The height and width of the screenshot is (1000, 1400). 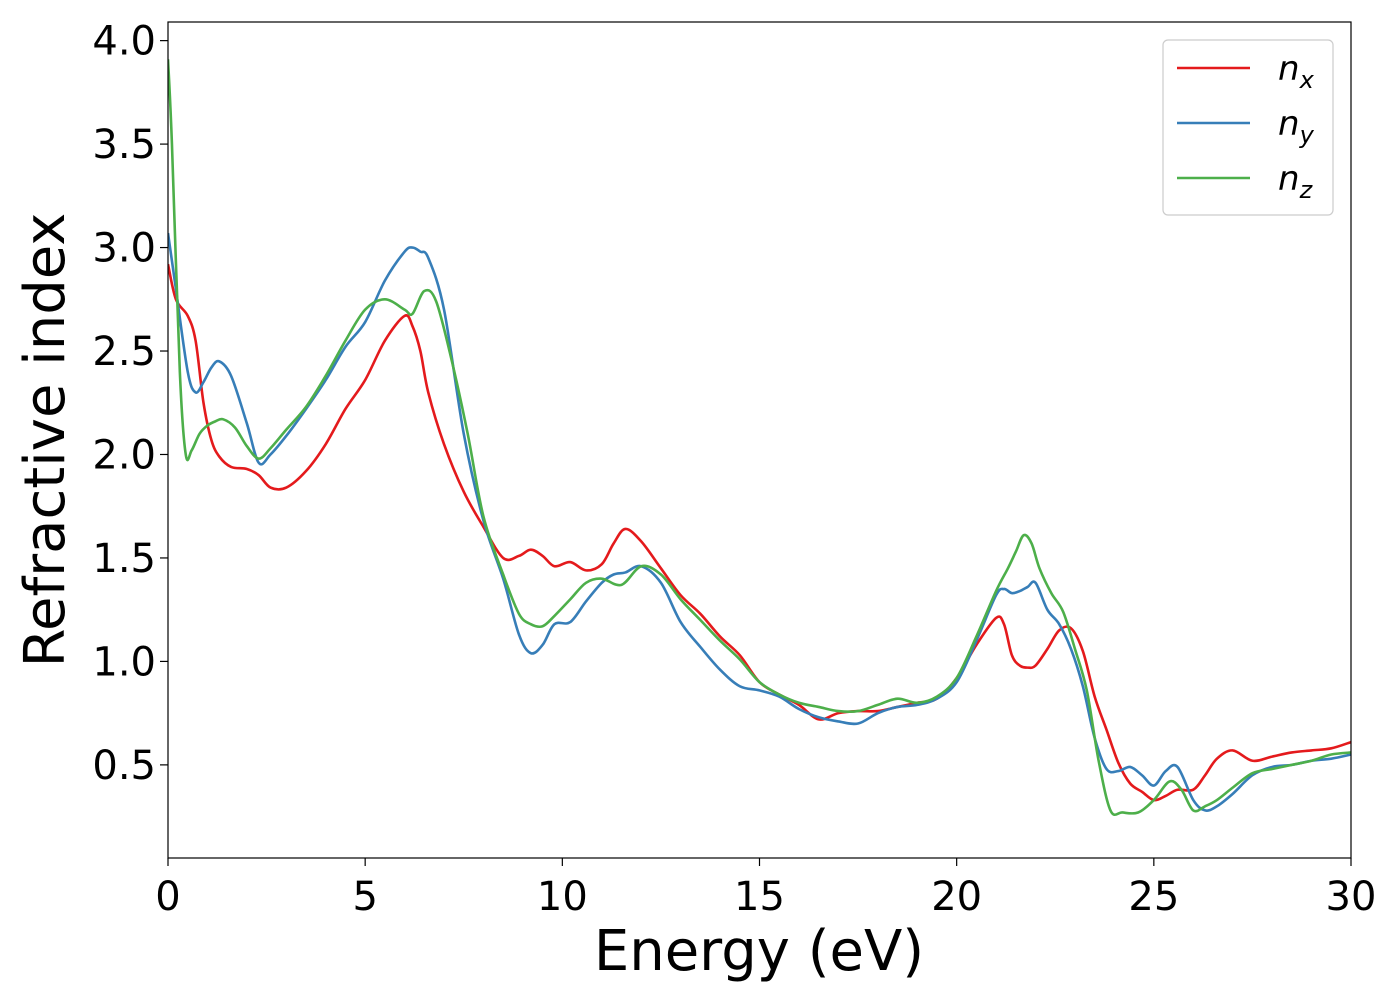 I want to click on y-tick-label: 1.0, so click(x=124, y=662).